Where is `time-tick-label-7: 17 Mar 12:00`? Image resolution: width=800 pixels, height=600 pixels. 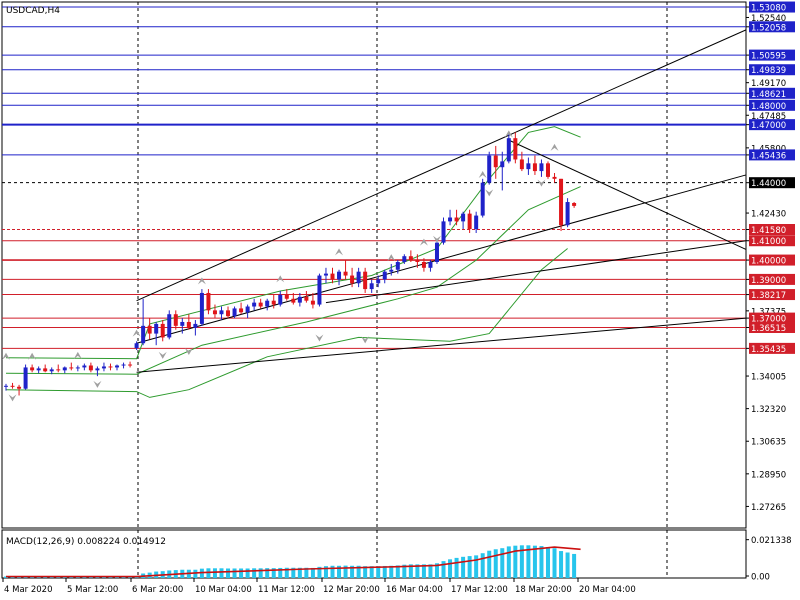
time-tick-label-7: 17 Mar 12:00 is located at coordinates (479, 590).